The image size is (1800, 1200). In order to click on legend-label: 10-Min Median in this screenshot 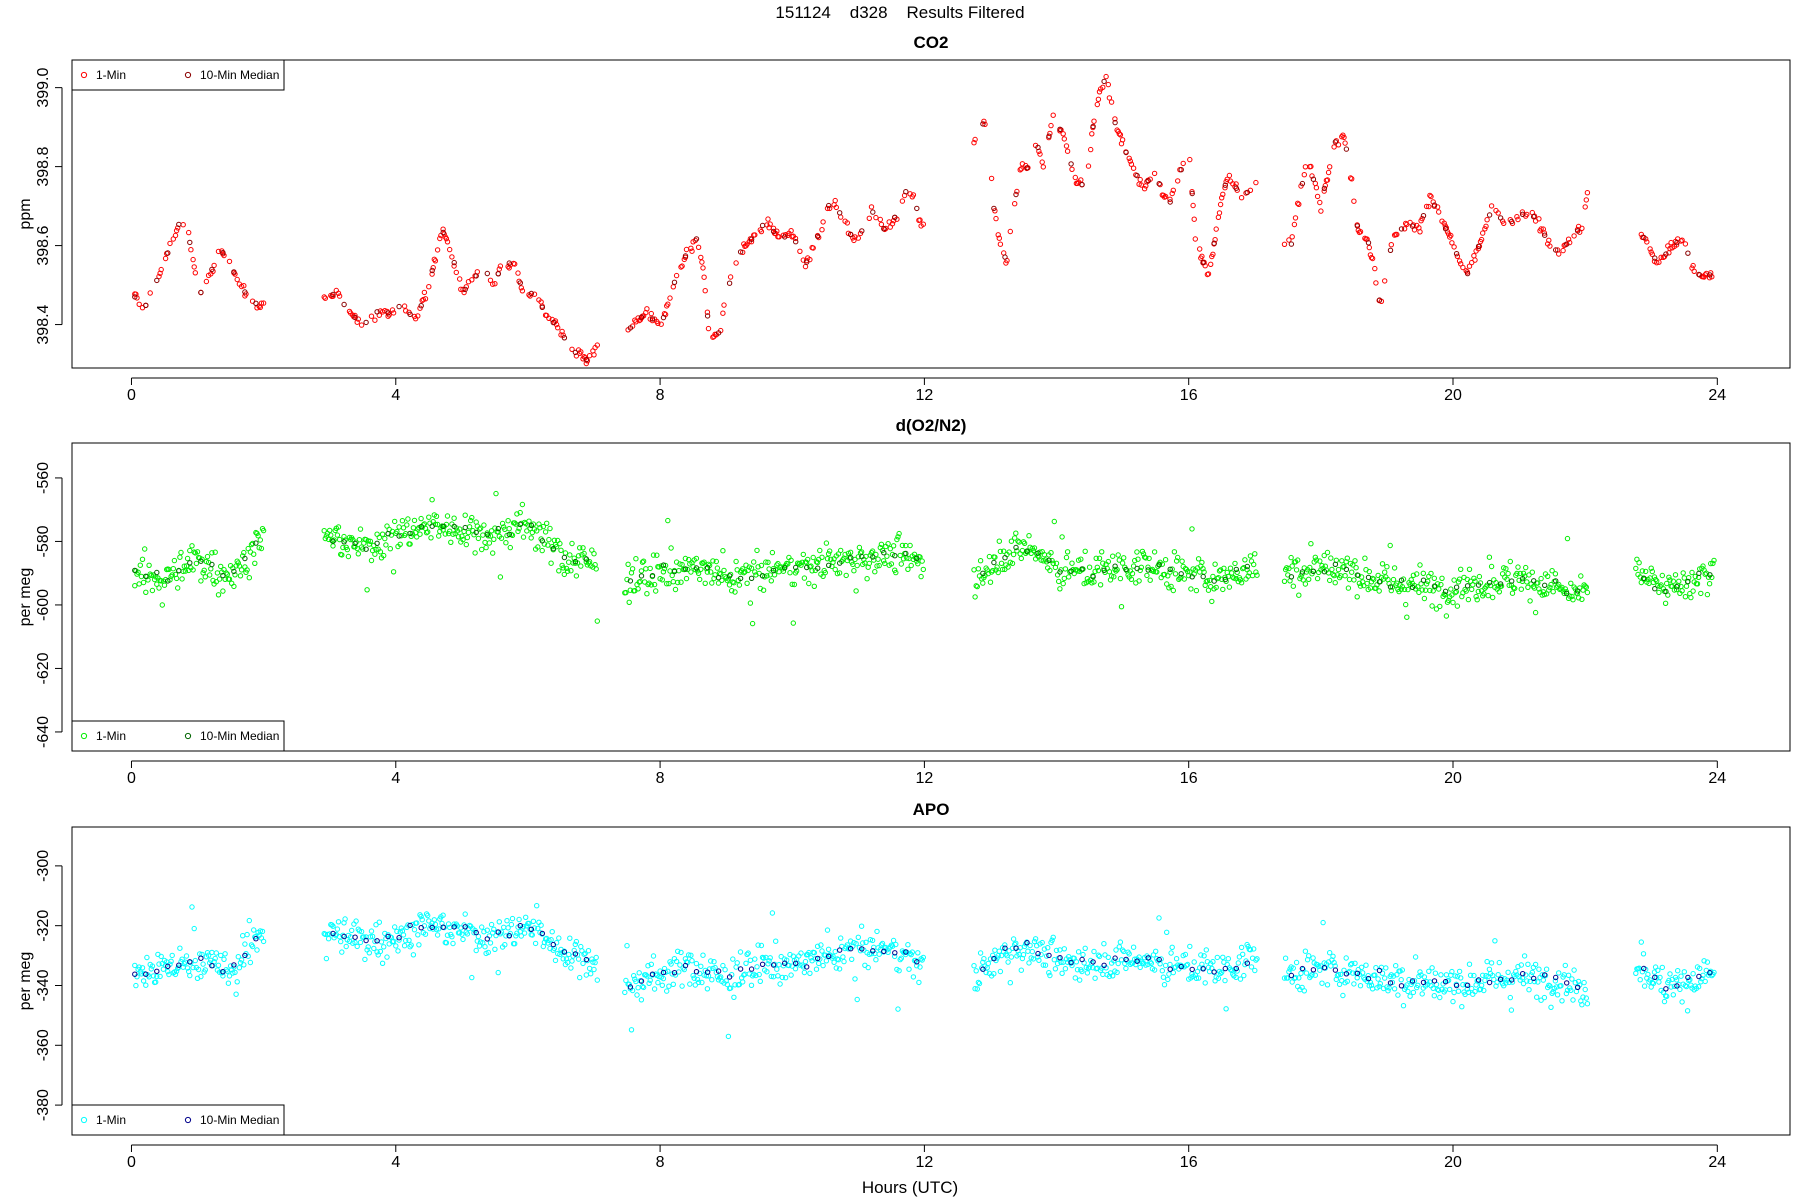, I will do `click(239, 75)`.